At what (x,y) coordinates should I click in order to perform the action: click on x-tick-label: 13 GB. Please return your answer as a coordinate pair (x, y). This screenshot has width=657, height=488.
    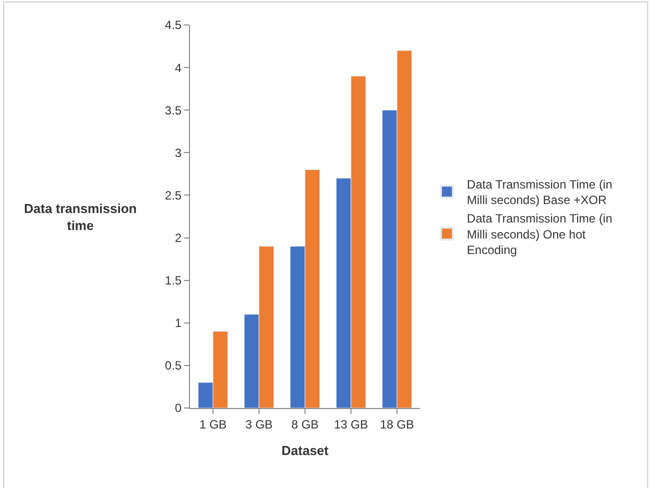
    Looking at the image, I should click on (351, 424).